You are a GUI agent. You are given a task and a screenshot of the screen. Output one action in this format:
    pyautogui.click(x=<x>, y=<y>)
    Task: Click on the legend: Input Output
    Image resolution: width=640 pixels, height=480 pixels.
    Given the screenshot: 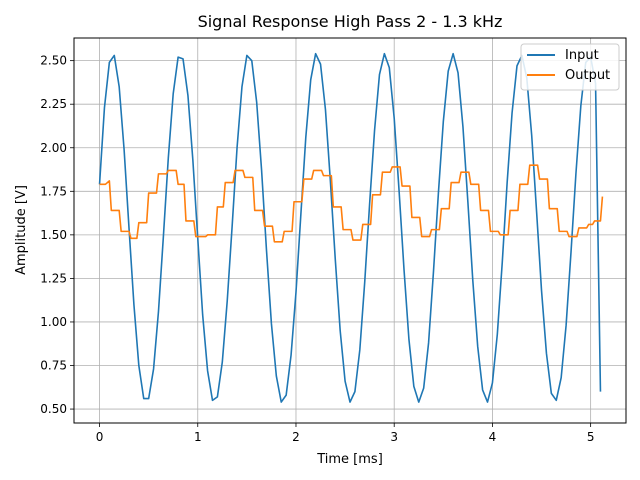 What is the action you would take?
    pyautogui.click(x=570, y=67)
    